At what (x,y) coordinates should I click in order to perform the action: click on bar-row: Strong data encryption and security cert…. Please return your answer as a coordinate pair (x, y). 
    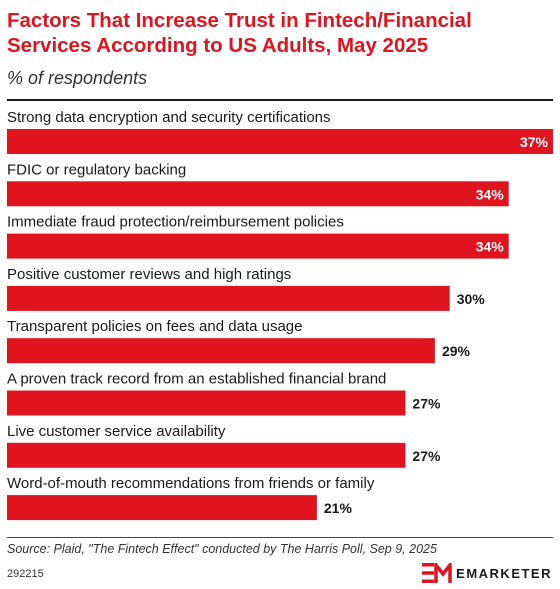
    Looking at the image, I should click on (280, 131).